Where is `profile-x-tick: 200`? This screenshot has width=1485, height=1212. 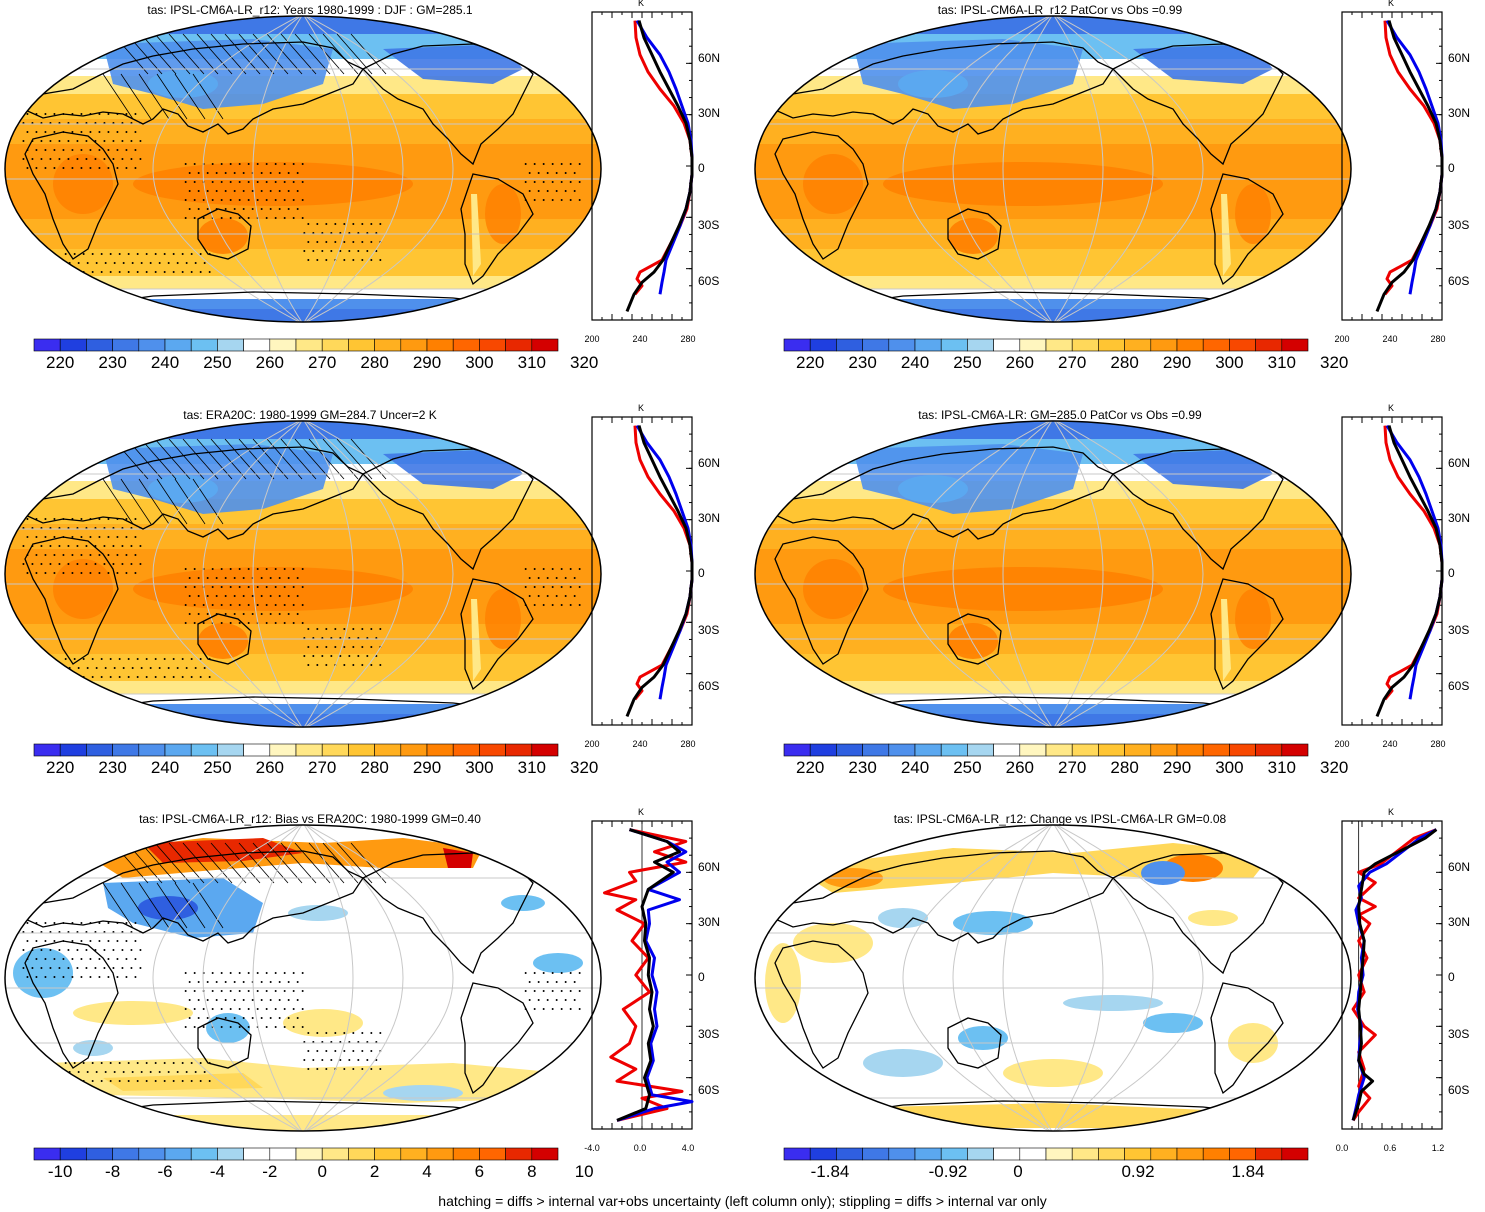
profile-x-tick: 200 is located at coordinates (1342, 744).